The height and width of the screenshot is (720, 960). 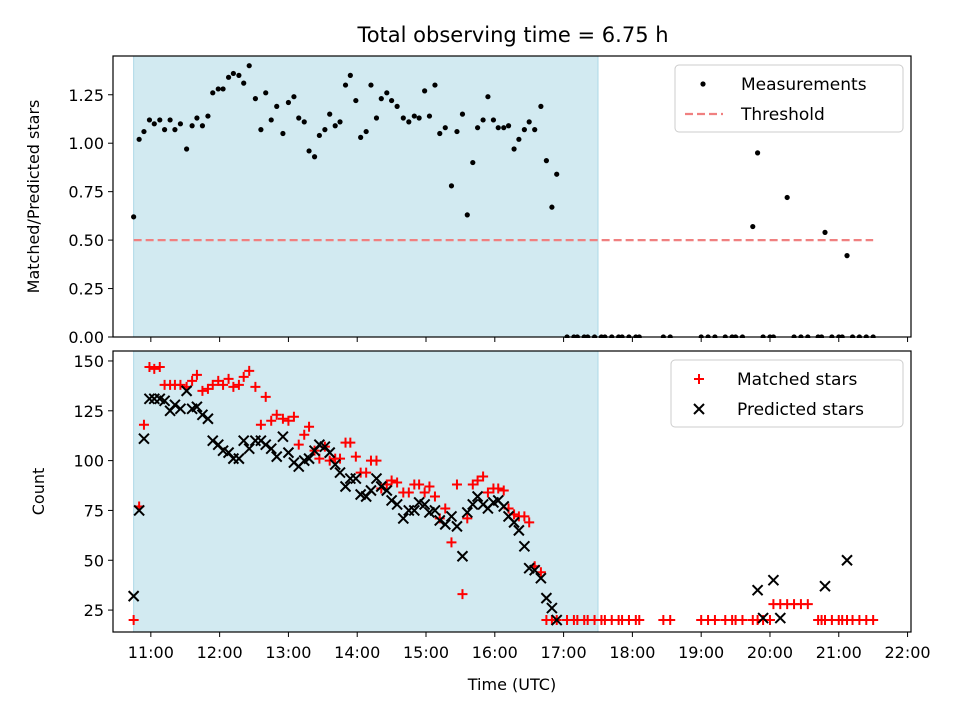 What do you see at coordinates (839, 652) in the screenshot?
I see `x-tick-label: 21:00` at bounding box center [839, 652].